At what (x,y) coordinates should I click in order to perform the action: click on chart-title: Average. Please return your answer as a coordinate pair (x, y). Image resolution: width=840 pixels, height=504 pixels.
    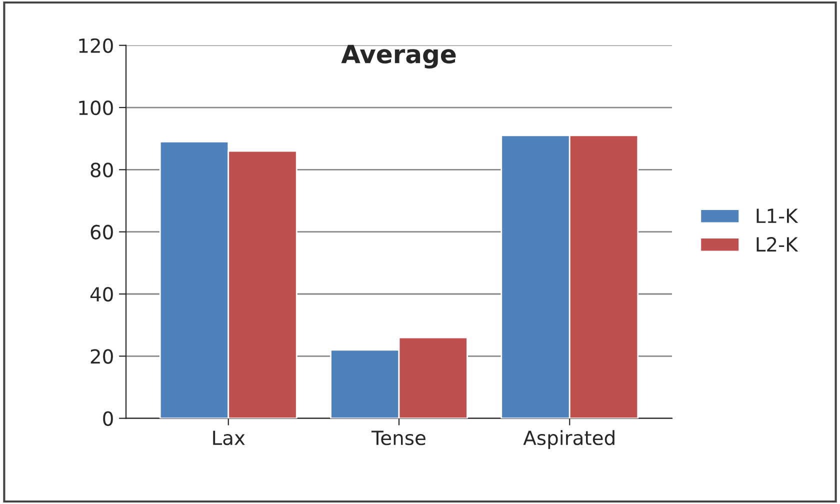
    Looking at the image, I should click on (398, 56).